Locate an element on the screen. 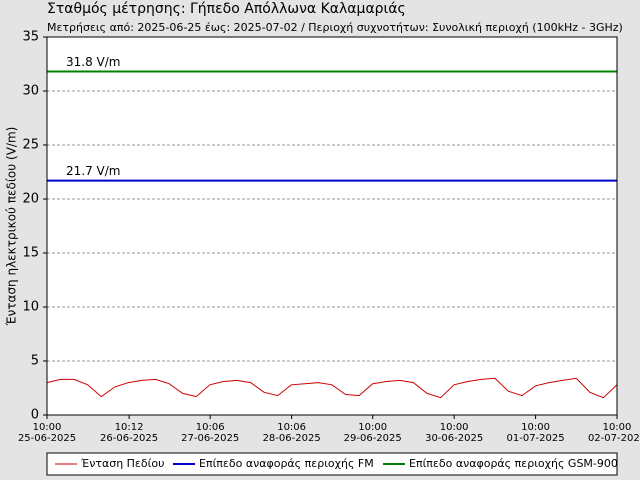  reference-label: 21.7 V/m is located at coordinates (93, 171).